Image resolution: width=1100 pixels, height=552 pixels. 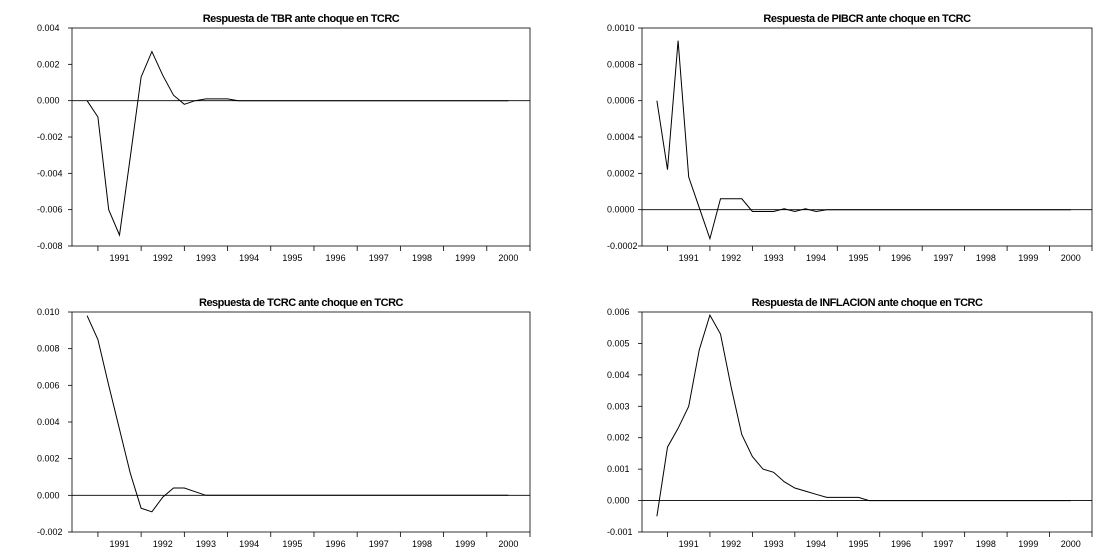 What do you see at coordinates (50, 173) in the screenshot?
I see `y-tick-label: -0.004` at bounding box center [50, 173].